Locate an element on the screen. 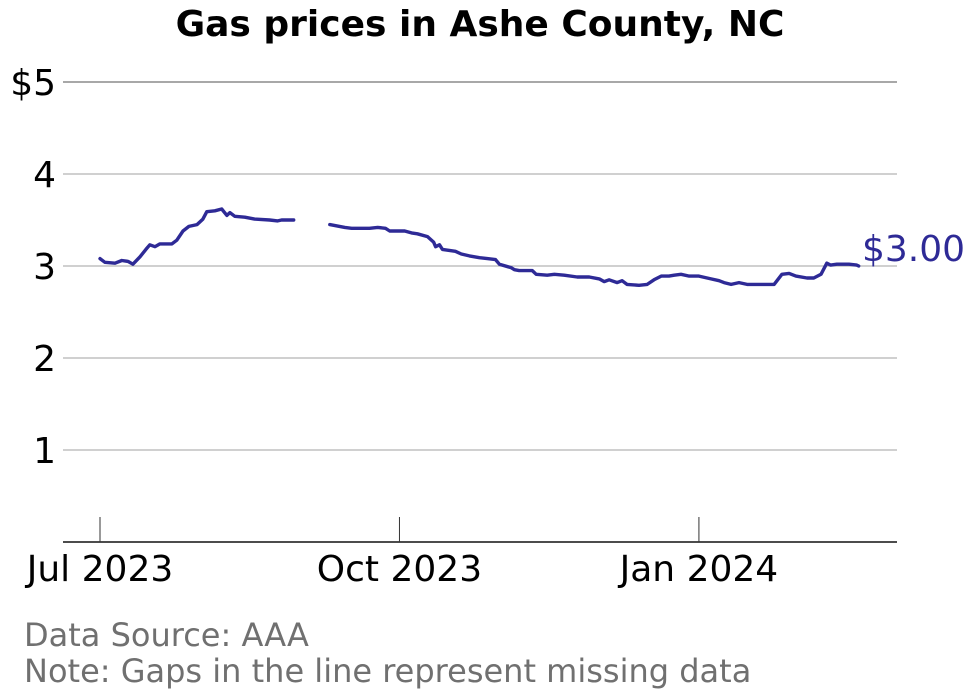 The image size is (980, 699). x-tick-label: Jul 2023 is located at coordinates (99, 569).